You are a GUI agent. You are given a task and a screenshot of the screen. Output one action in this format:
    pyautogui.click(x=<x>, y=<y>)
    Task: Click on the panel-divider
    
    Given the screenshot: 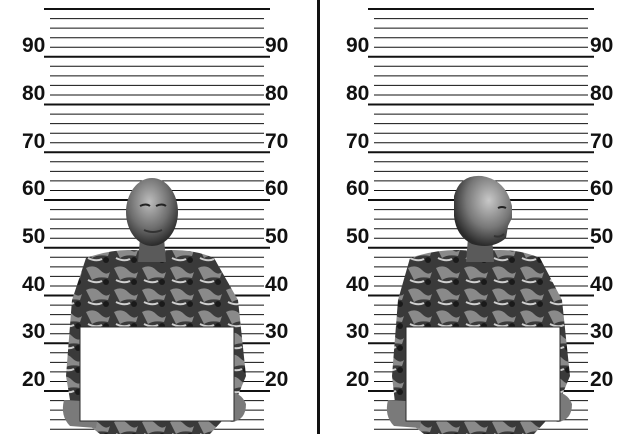 What is the action you would take?
    pyautogui.click(x=318, y=217)
    